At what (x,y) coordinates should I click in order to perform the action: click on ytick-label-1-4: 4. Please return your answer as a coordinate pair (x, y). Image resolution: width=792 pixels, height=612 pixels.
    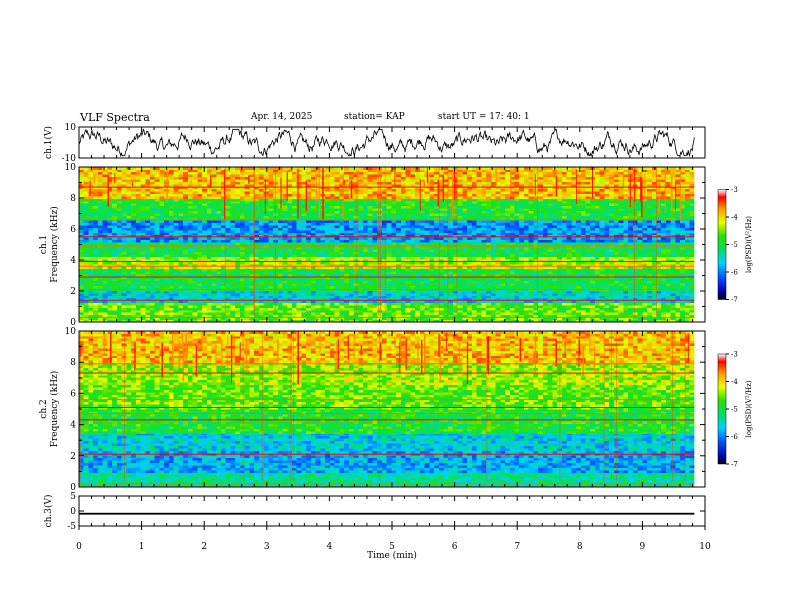
    Looking at the image, I should click on (73, 261).